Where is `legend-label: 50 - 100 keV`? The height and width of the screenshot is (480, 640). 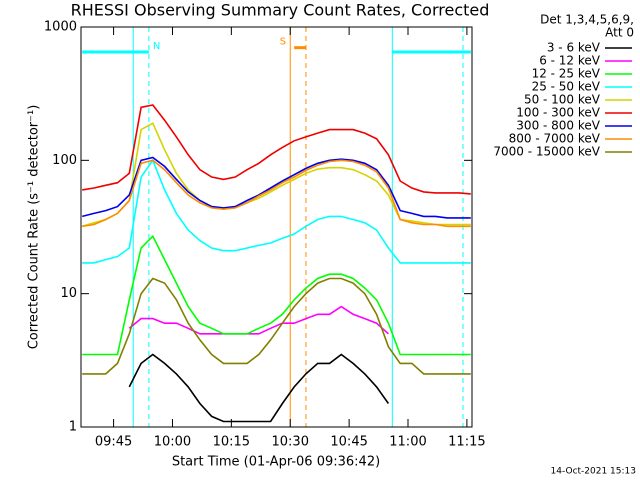
legend-label: 50 - 100 keV is located at coordinates (562, 100).